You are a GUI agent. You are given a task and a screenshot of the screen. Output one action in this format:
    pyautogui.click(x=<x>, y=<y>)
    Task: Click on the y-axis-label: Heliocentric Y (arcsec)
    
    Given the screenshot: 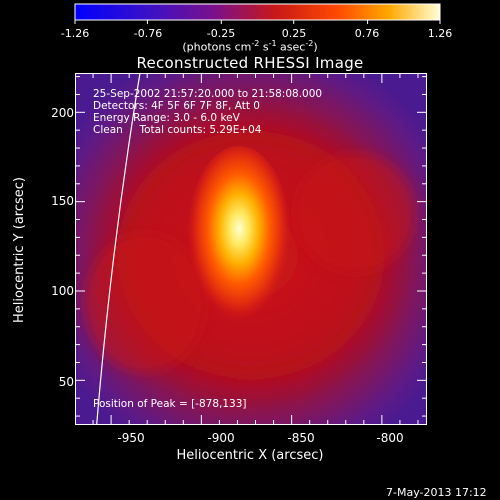 What is the action you would take?
    pyautogui.click(x=19, y=250)
    